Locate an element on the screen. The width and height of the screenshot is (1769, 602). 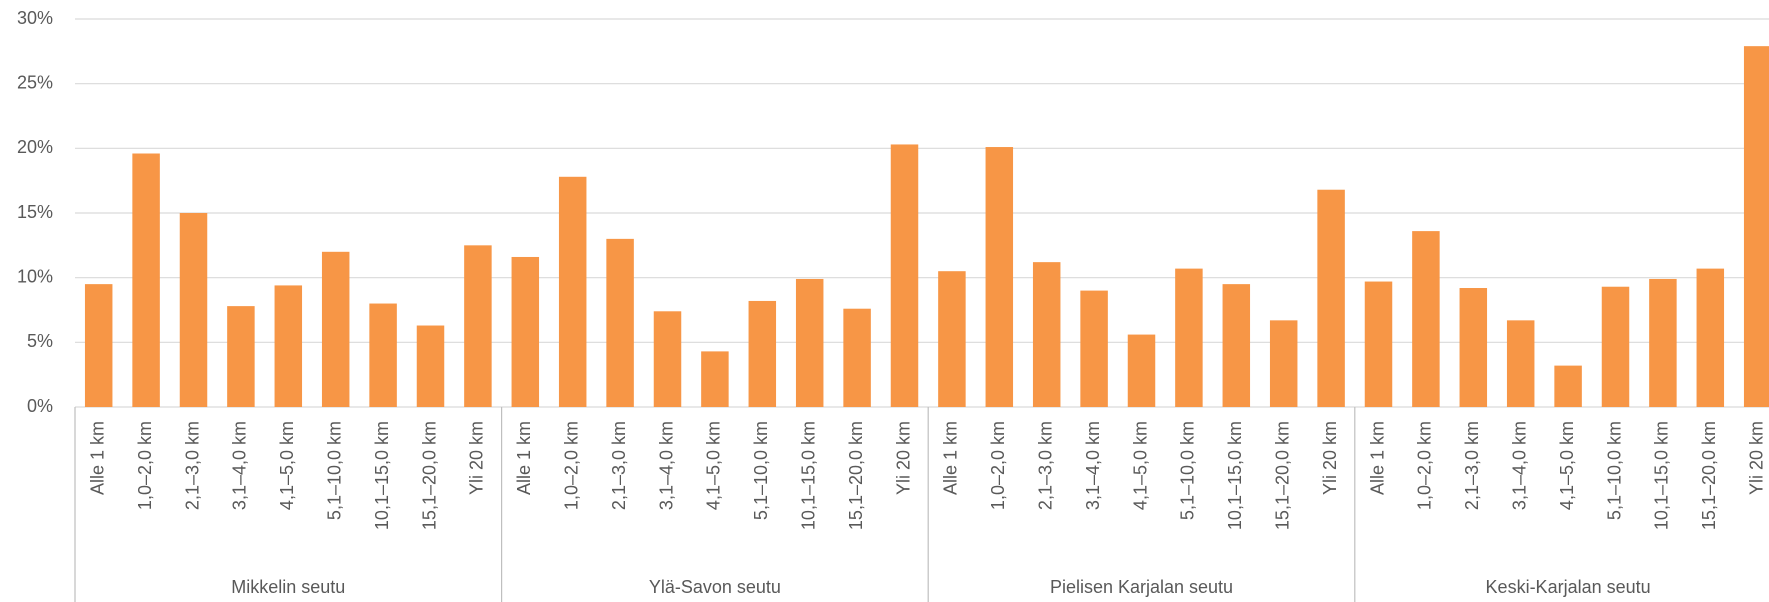
y-tick-label: 5% is located at coordinates (40, 341).